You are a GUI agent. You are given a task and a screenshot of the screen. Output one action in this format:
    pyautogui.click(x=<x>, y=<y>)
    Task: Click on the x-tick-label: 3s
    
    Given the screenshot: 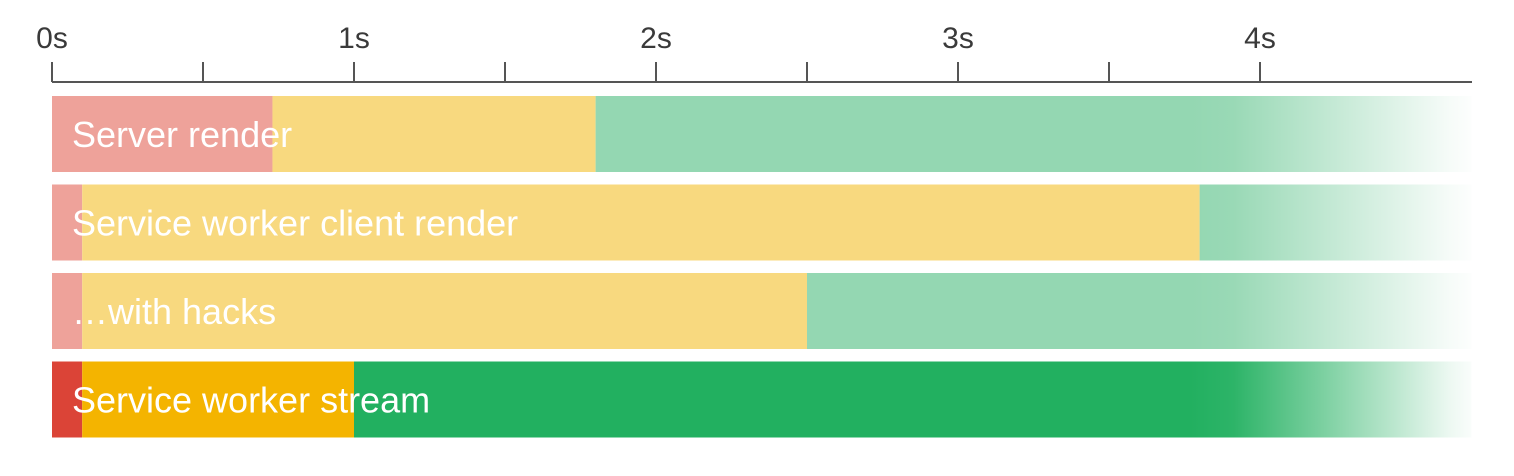 What is the action you would take?
    pyautogui.click(x=958, y=38)
    